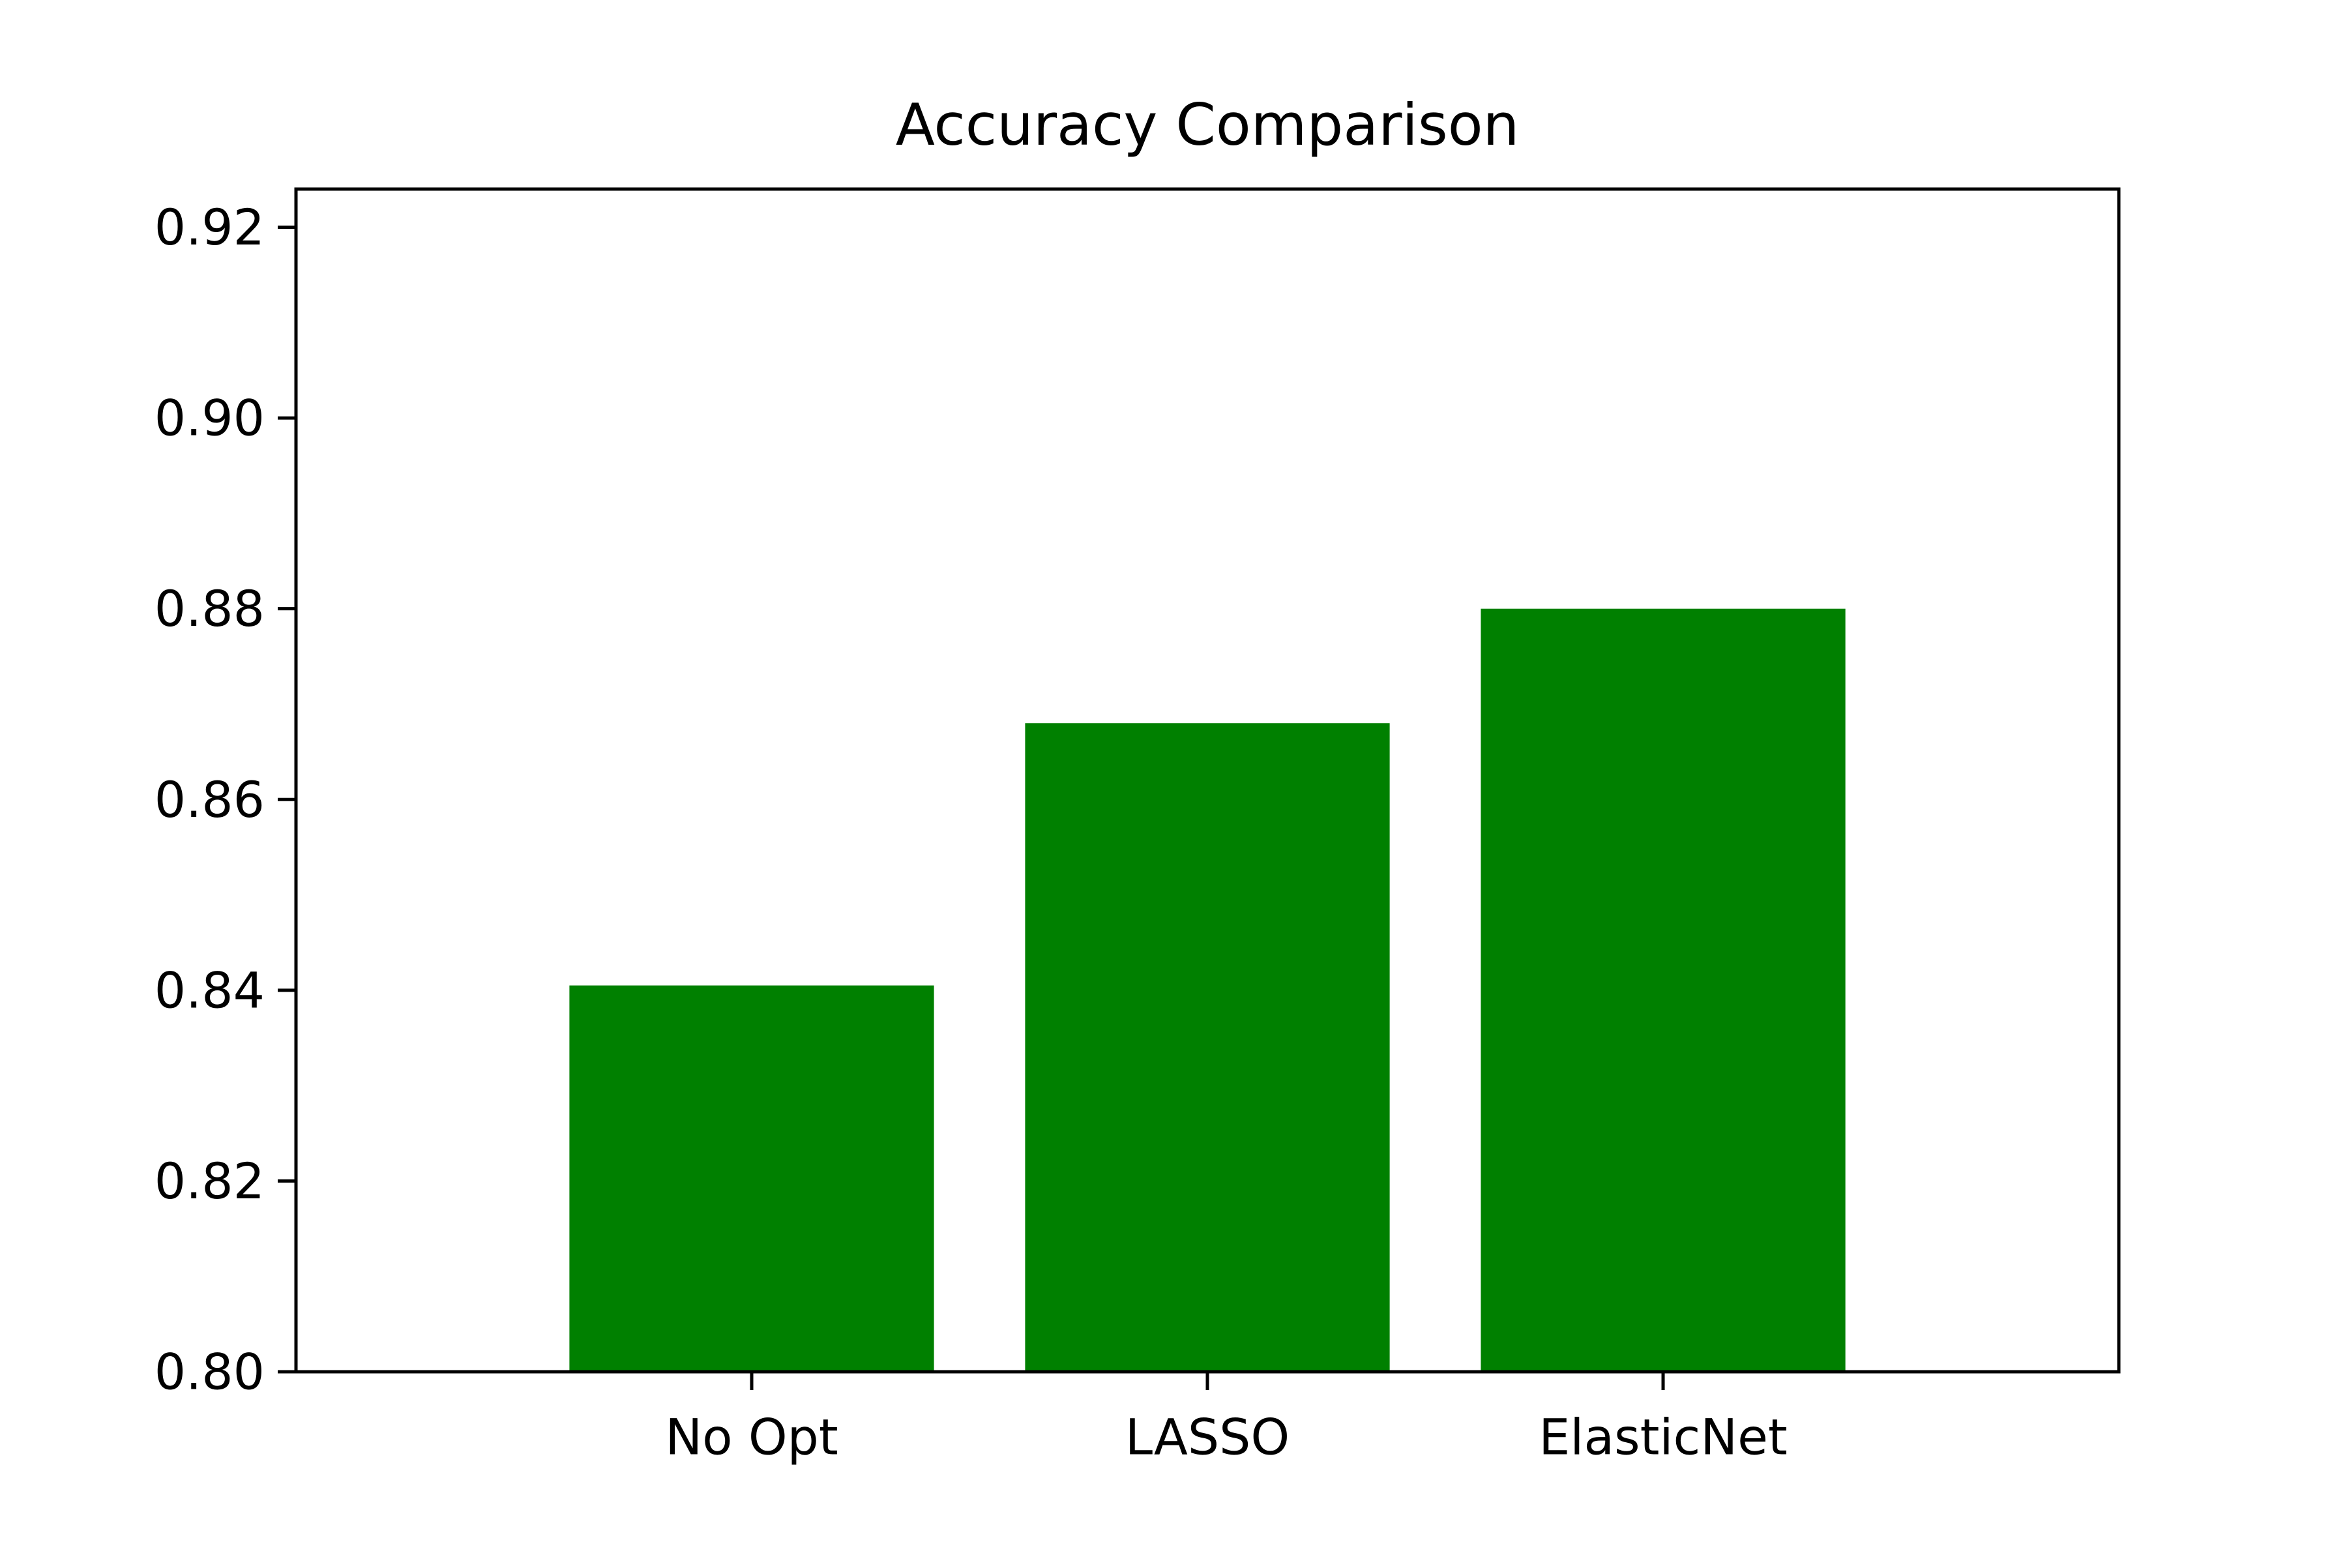  I want to click on chart-title: Accuracy Comparison, so click(1208, 124).